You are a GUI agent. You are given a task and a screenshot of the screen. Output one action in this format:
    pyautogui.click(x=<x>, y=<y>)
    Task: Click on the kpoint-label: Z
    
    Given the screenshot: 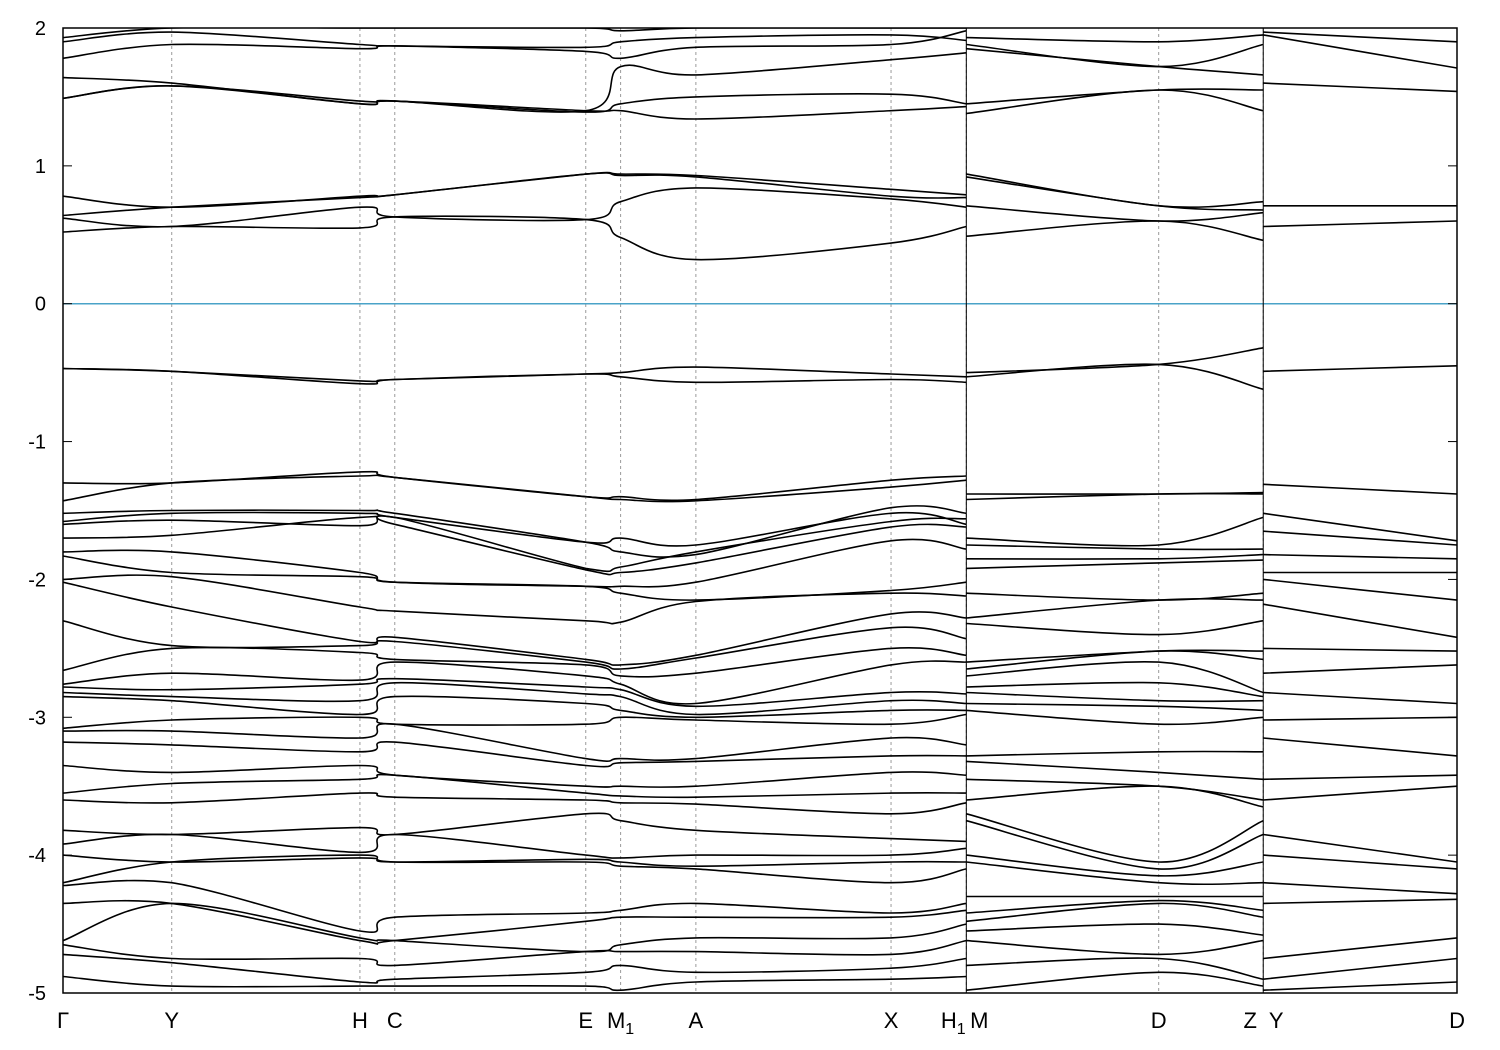 What is the action you would take?
    pyautogui.click(x=1250, y=1020)
    